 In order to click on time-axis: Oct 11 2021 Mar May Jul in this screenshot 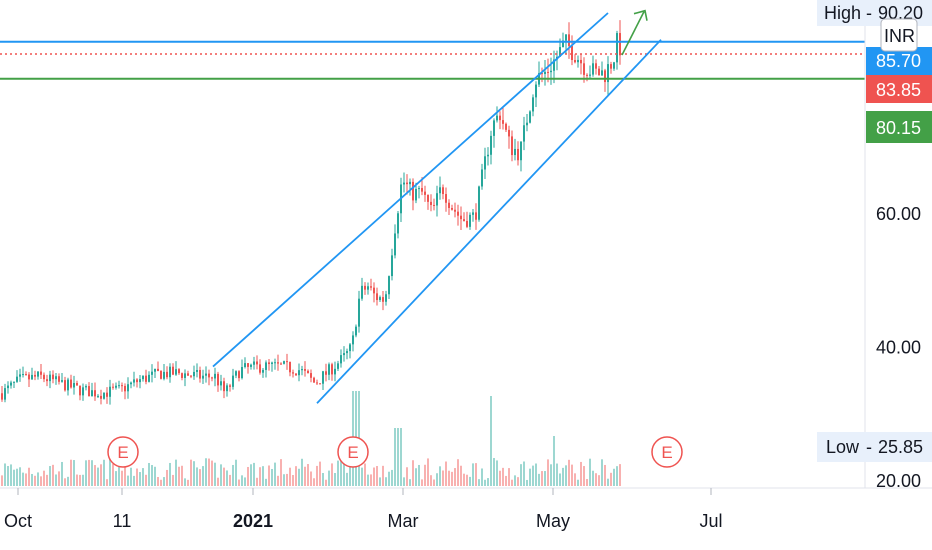, I will do `click(466, 509)`.